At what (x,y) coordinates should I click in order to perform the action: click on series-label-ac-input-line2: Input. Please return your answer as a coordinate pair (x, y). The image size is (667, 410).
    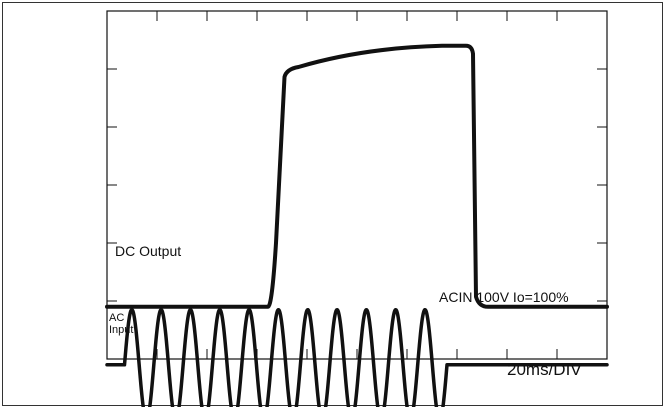
    Looking at the image, I should click on (121, 330).